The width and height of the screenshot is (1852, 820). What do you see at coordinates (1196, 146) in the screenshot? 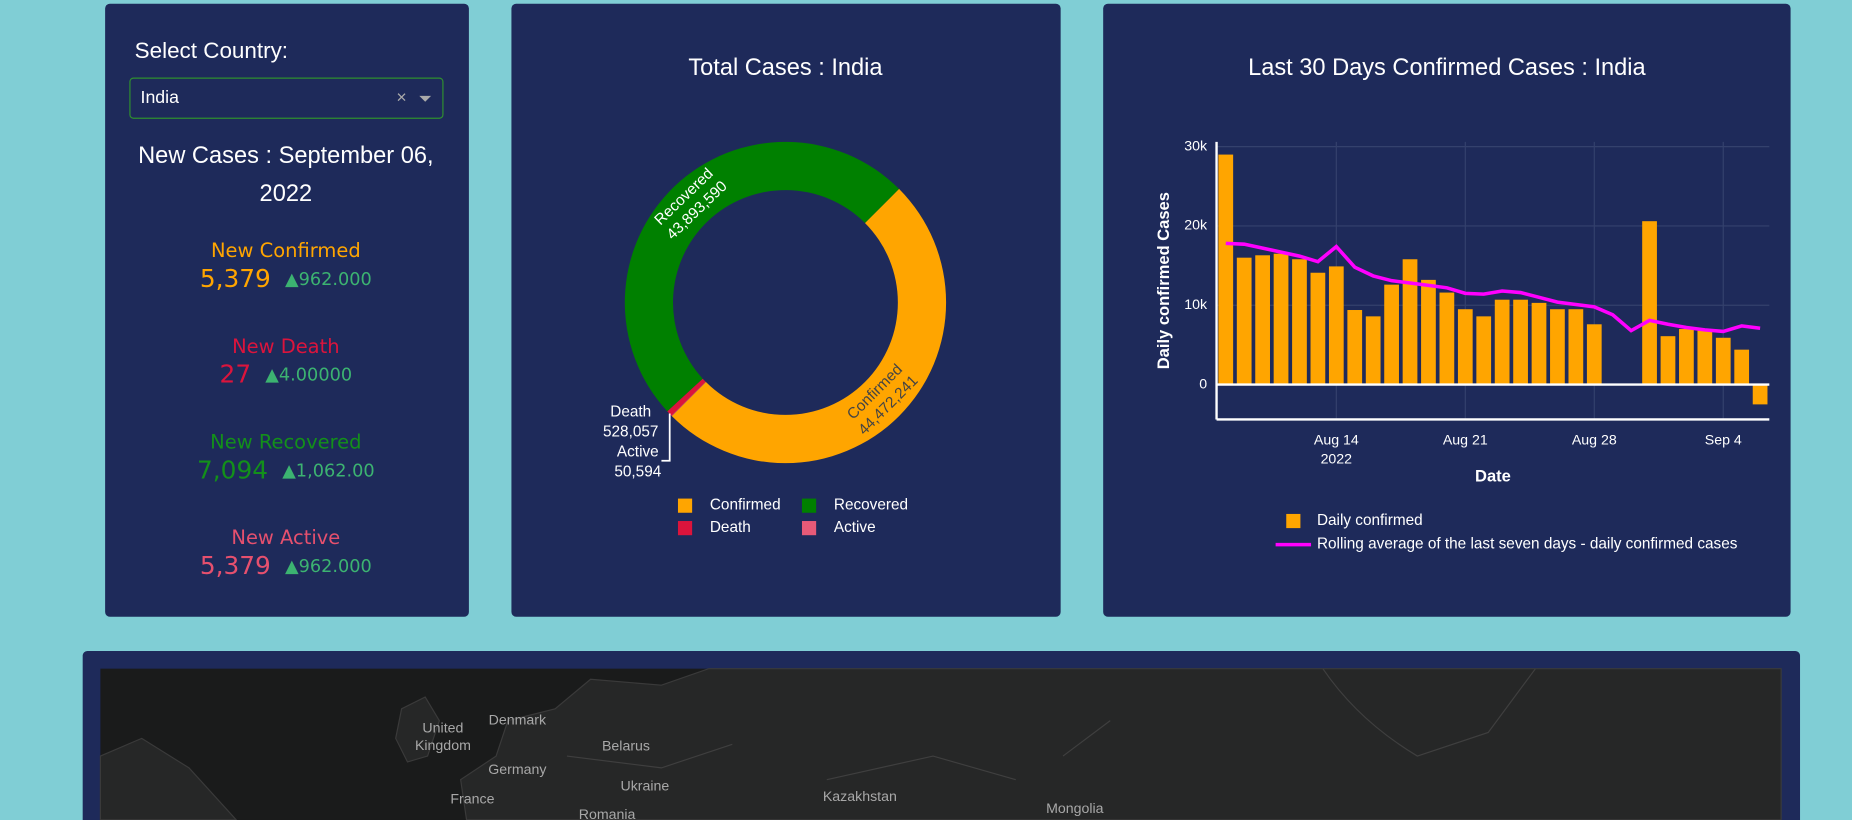
I see `y-tick-label: 30k` at bounding box center [1196, 146].